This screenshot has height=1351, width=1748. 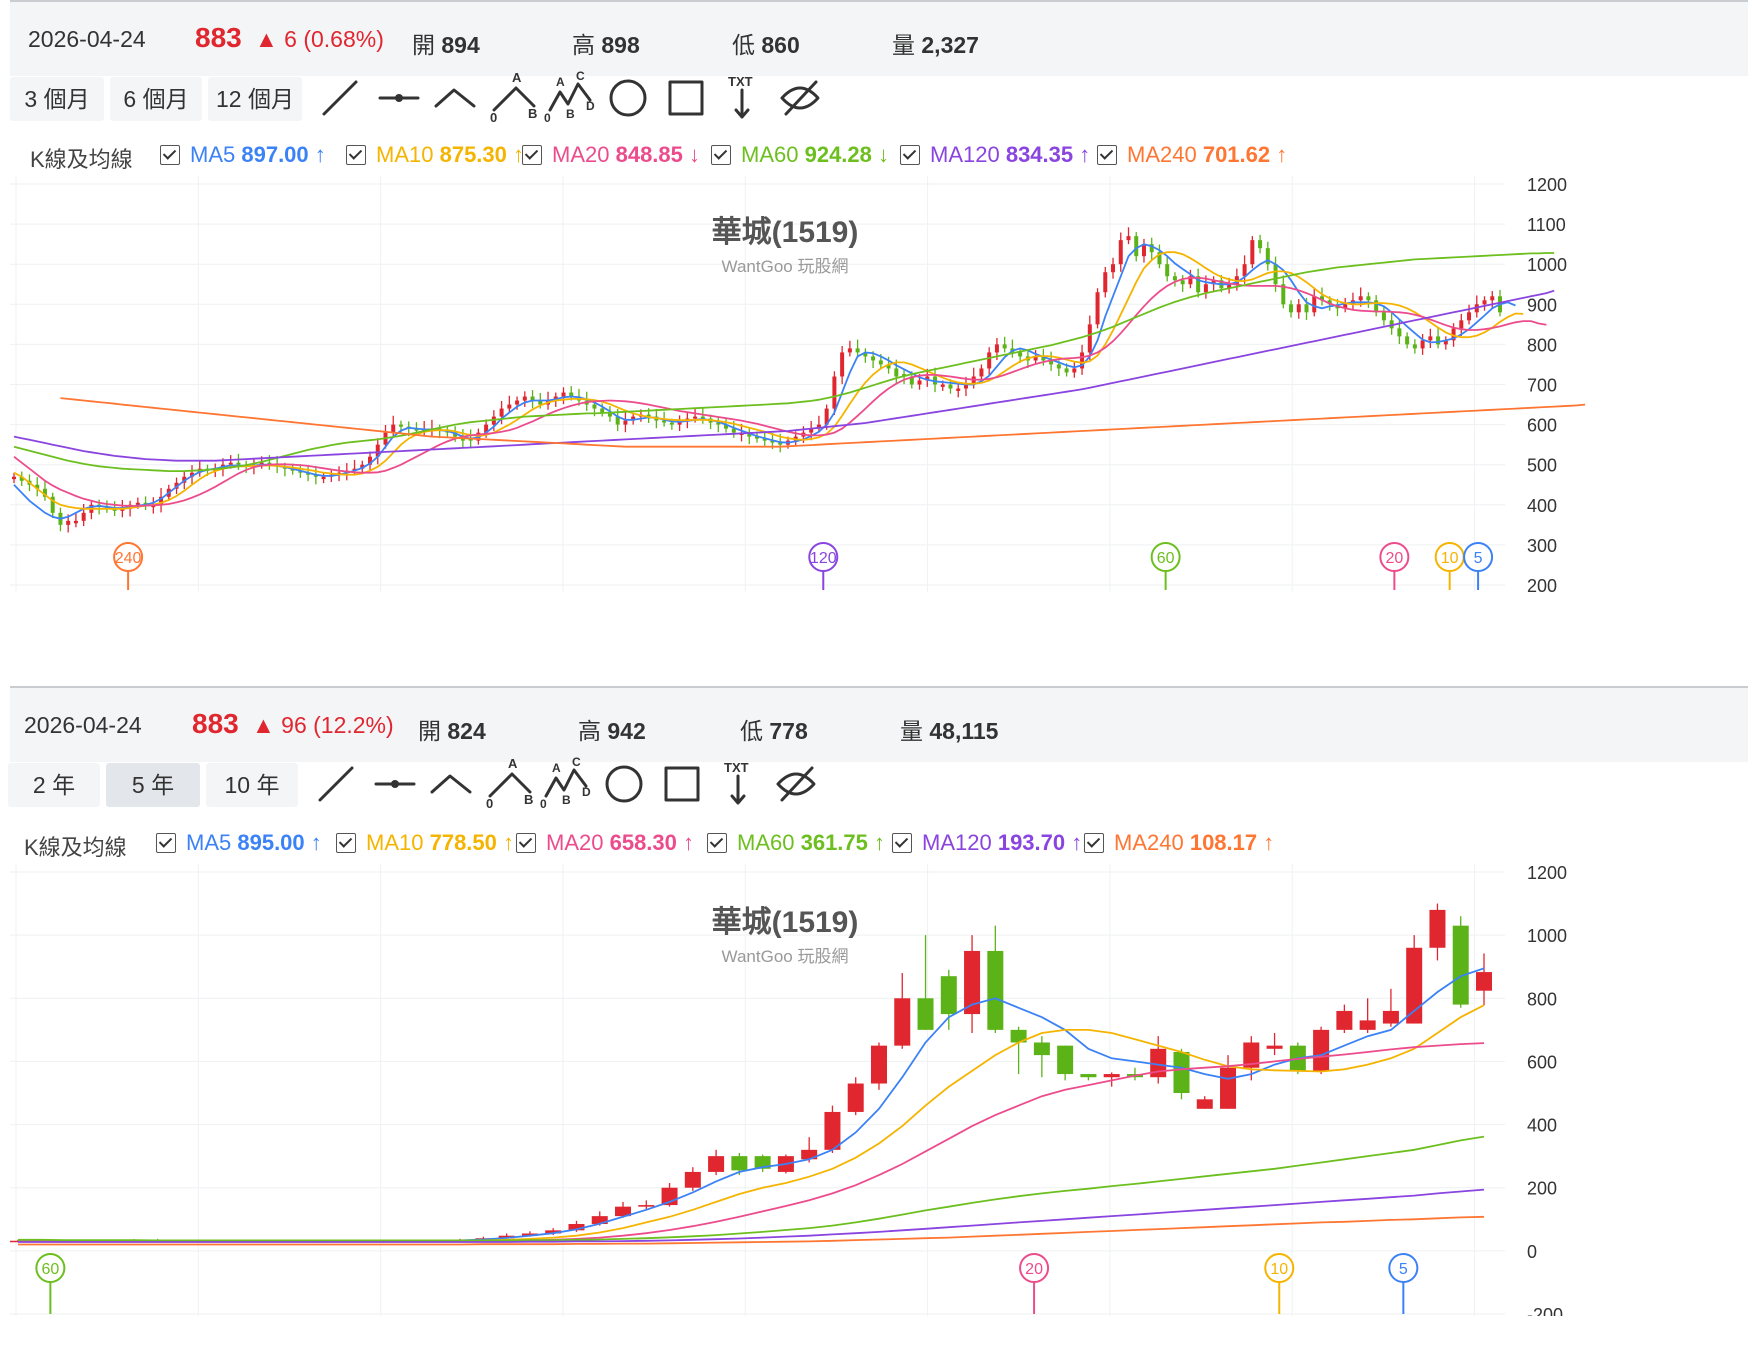 I want to click on ma-toggle-ma120: MA120 834.35 ↑, so click(x=995, y=155).